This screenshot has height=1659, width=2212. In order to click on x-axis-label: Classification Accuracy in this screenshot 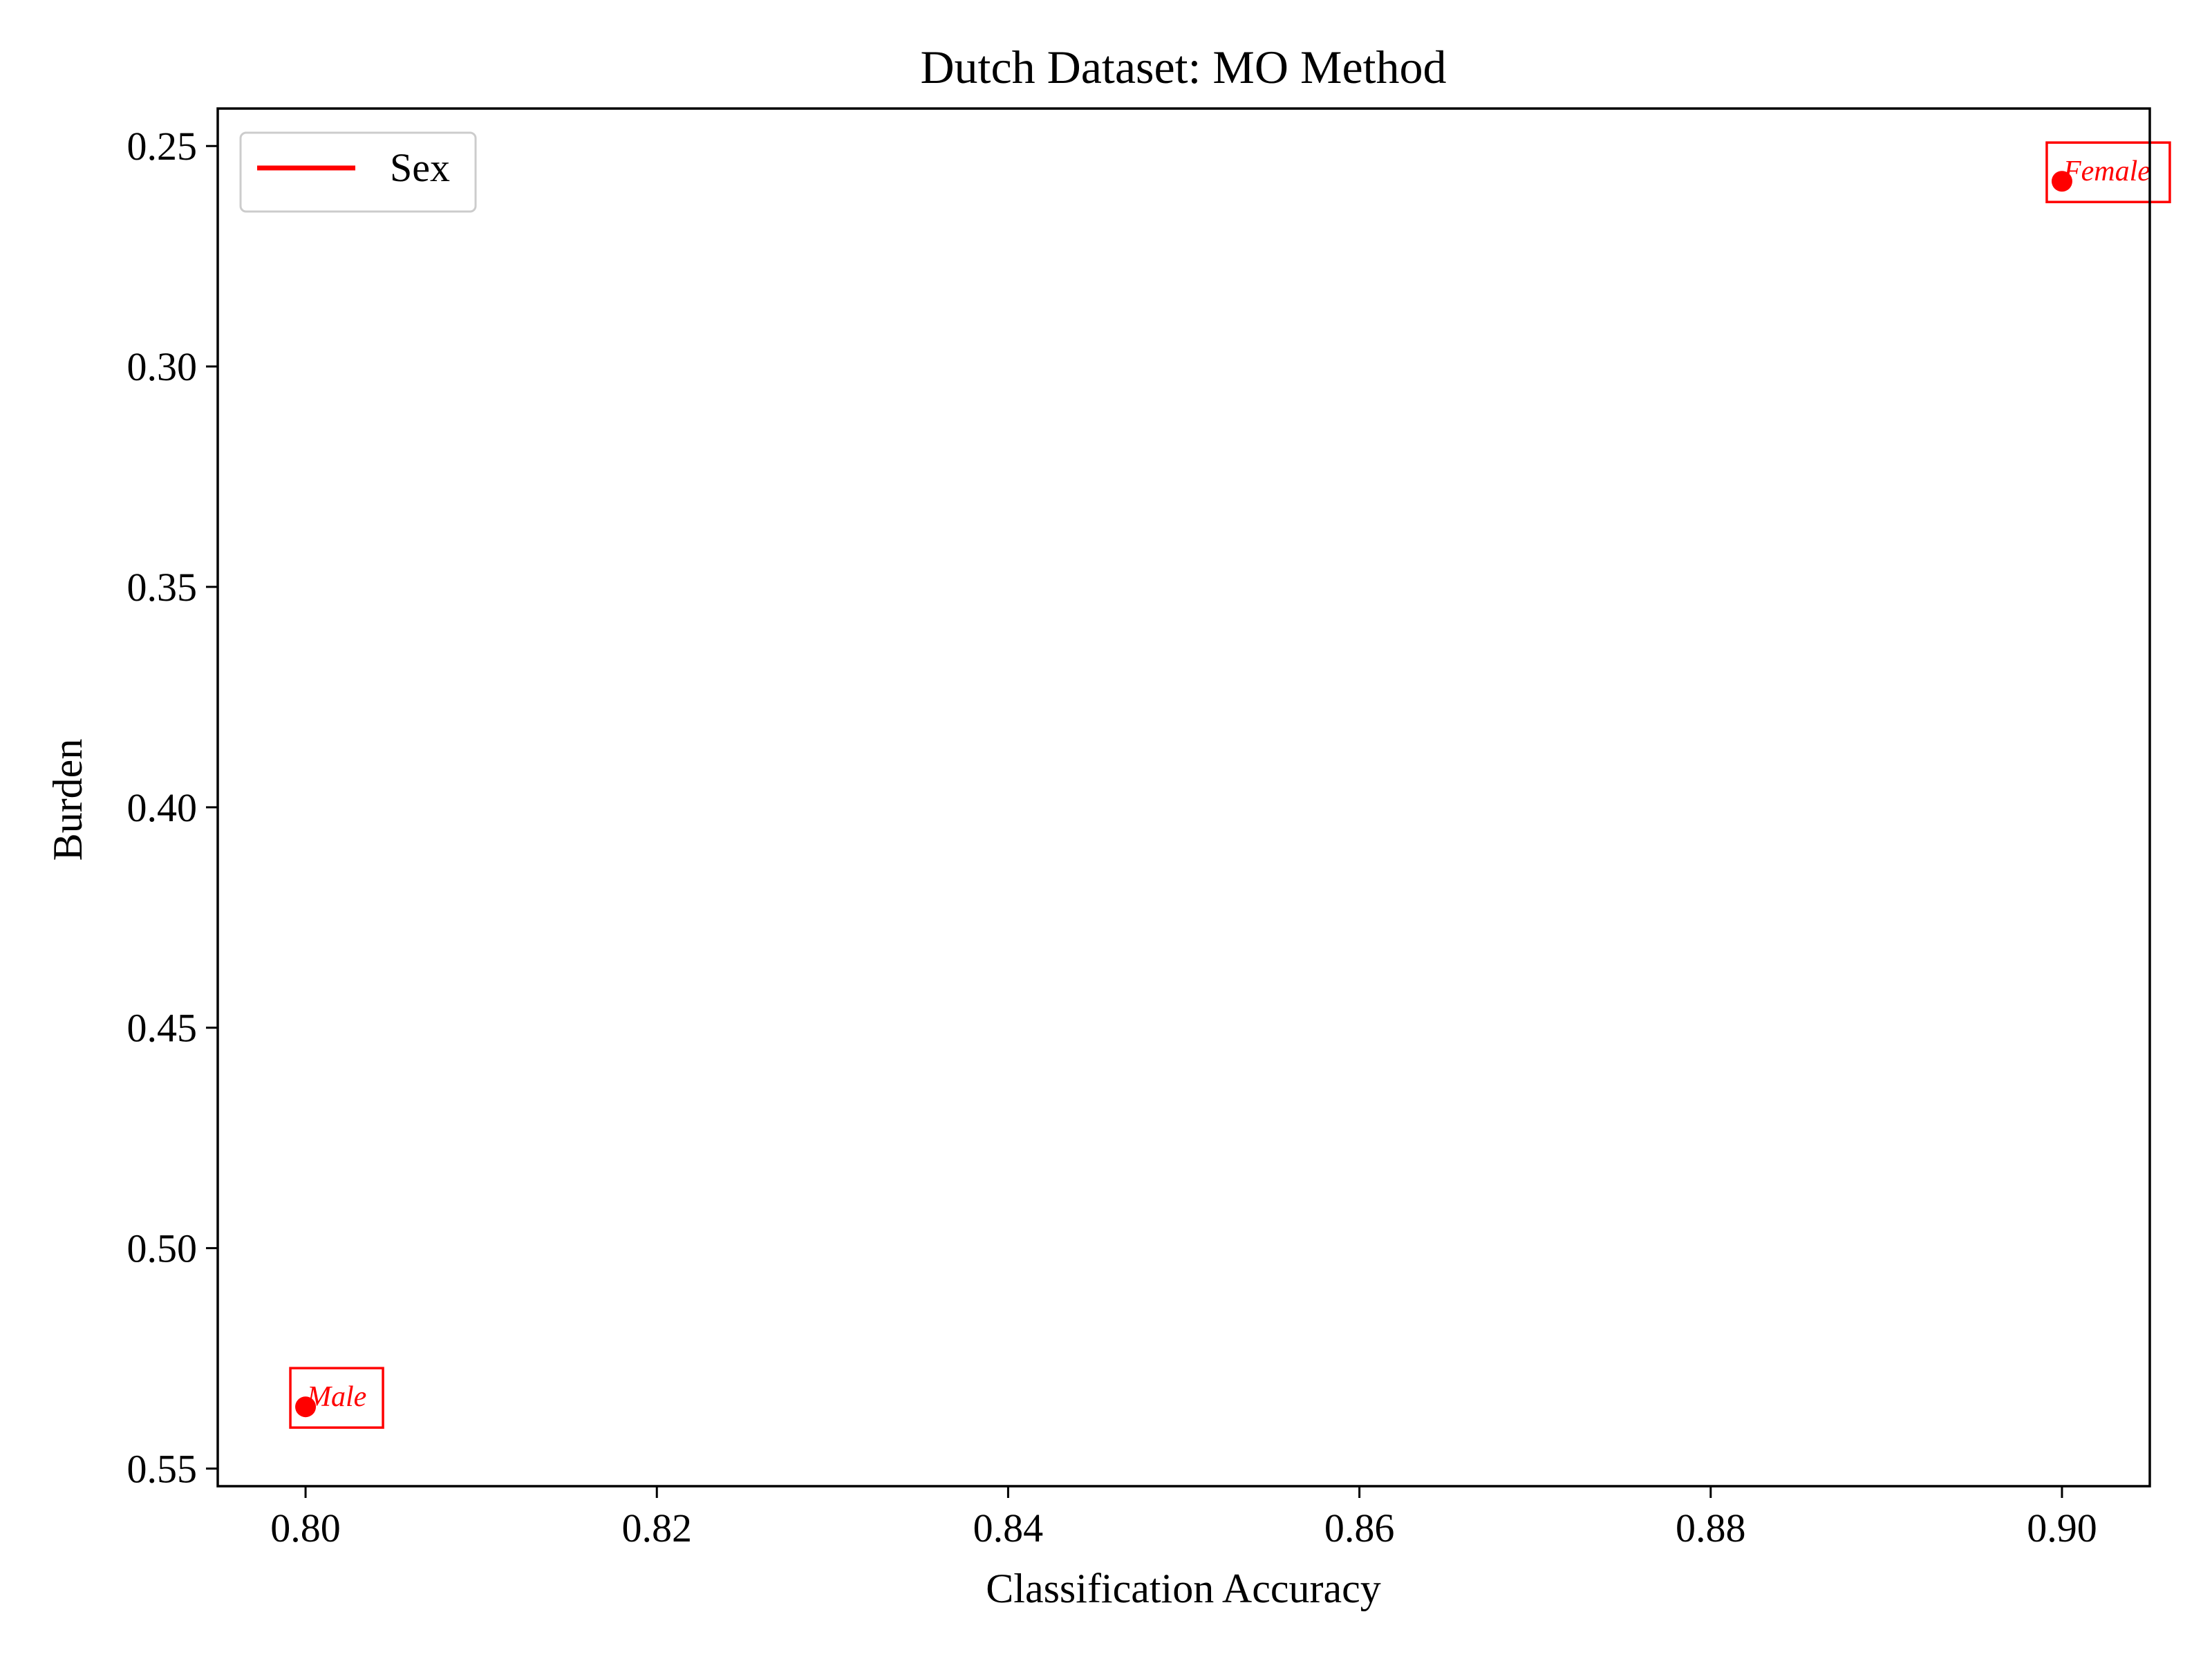, I will do `click(1183, 1588)`.